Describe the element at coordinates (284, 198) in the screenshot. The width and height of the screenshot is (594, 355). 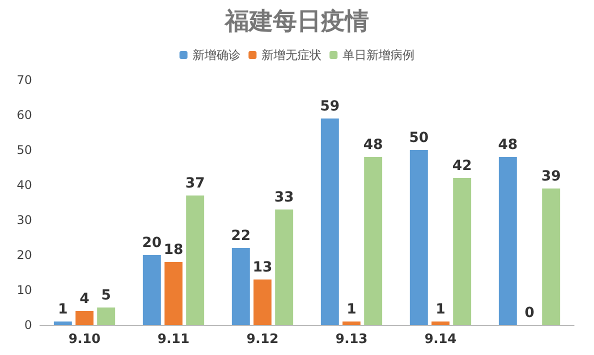
I see `data-label: 33` at that location.